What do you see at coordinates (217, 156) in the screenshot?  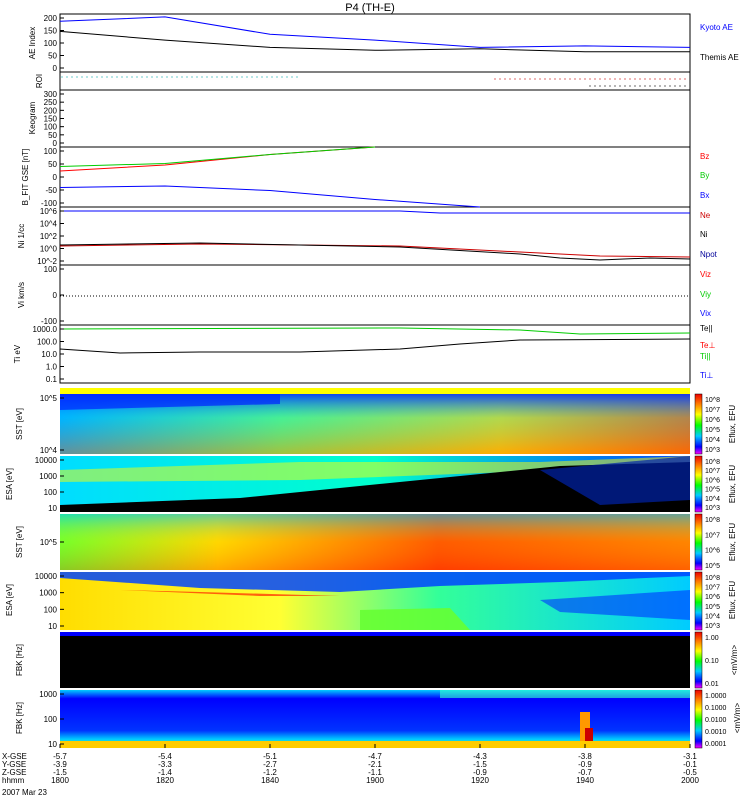 I see `bfit-by-line` at bounding box center [217, 156].